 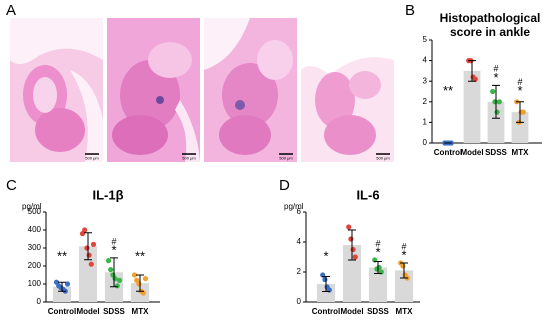 I want to click on panel-label: B, so click(x=410, y=10).